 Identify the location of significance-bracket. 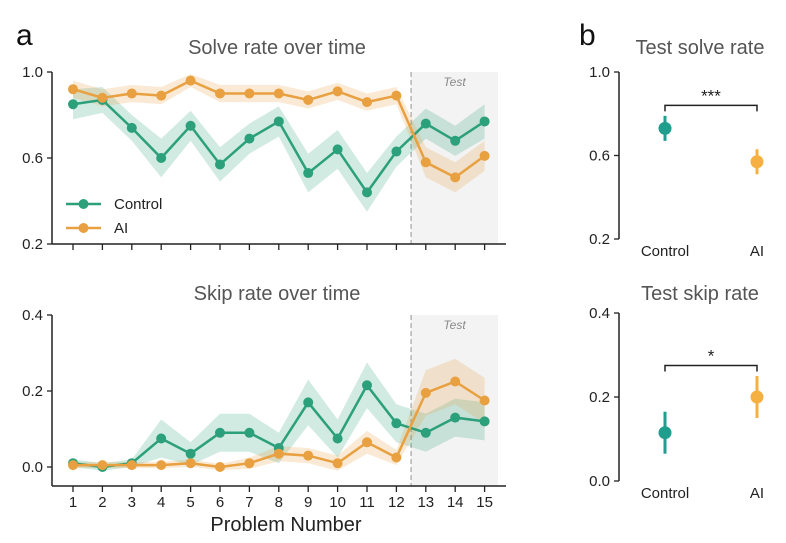
(711, 368).